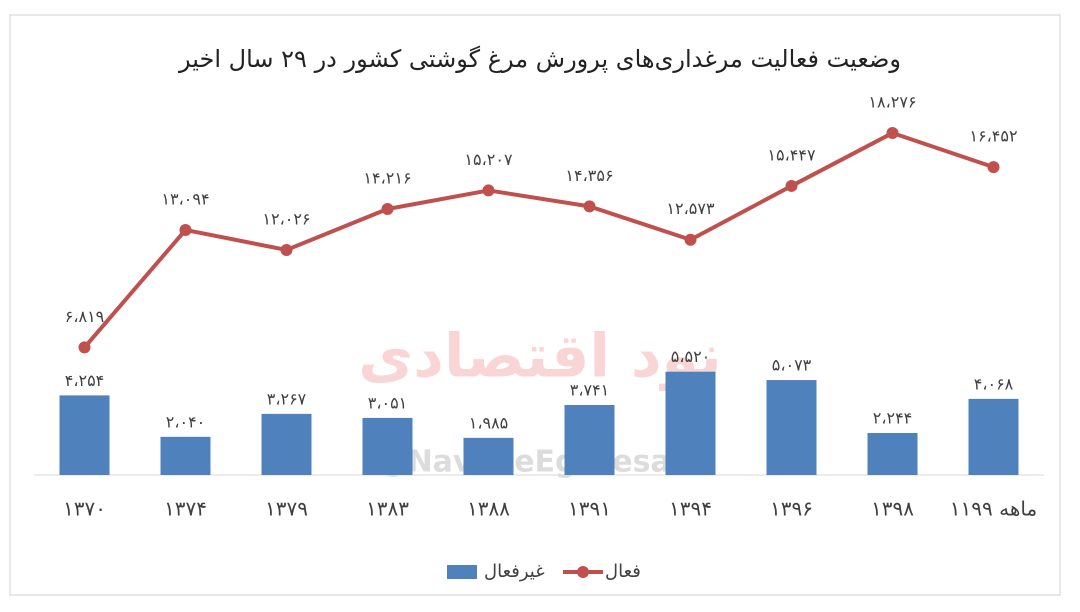  What do you see at coordinates (792, 365) in the screenshot?
I see `data-label: ۵،۰۷۳` at bounding box center [792, 365].